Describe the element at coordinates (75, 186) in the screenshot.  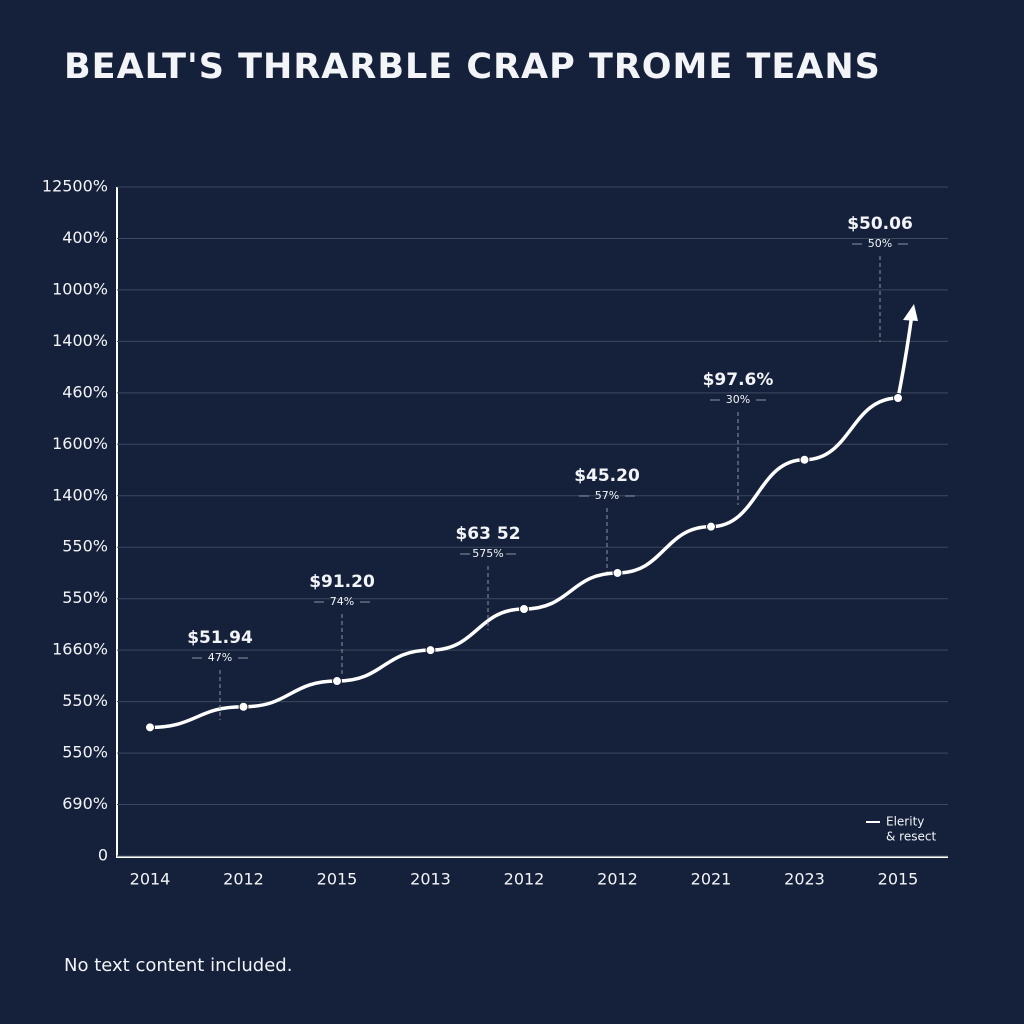
I see `y-tick-label: 12500%` at that location.